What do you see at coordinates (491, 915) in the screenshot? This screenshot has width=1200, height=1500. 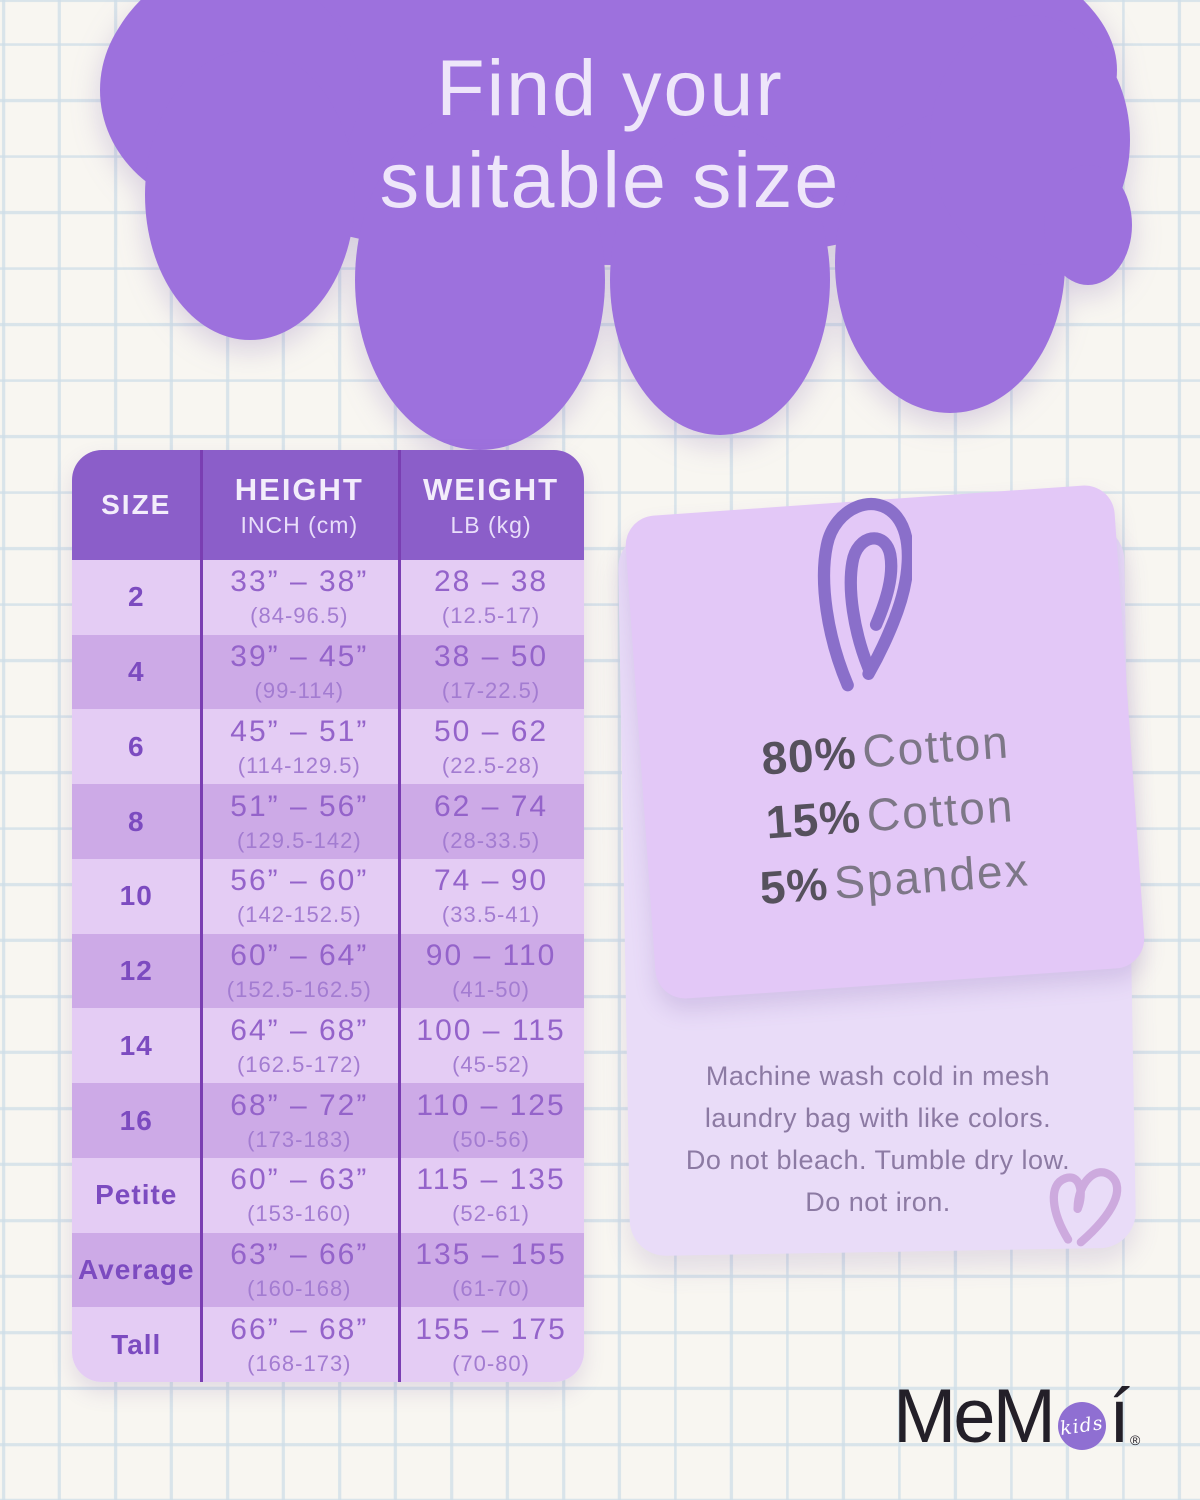 I see `weight-kg-cell: (33.5-41)` at bounding box center [491, 915].